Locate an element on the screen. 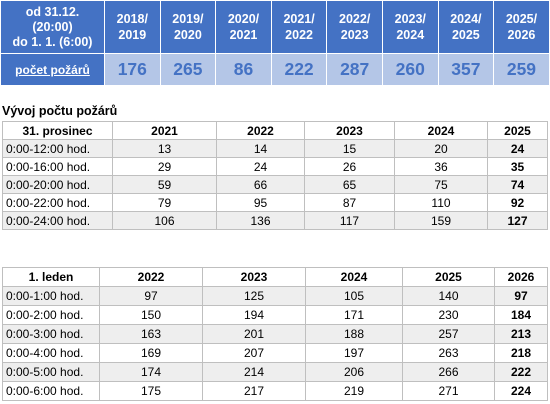 The image size is (550, 404). table-row: 0:00-22:00 hod. 79 95 87 110 92 is located at coordinates (275, 202).